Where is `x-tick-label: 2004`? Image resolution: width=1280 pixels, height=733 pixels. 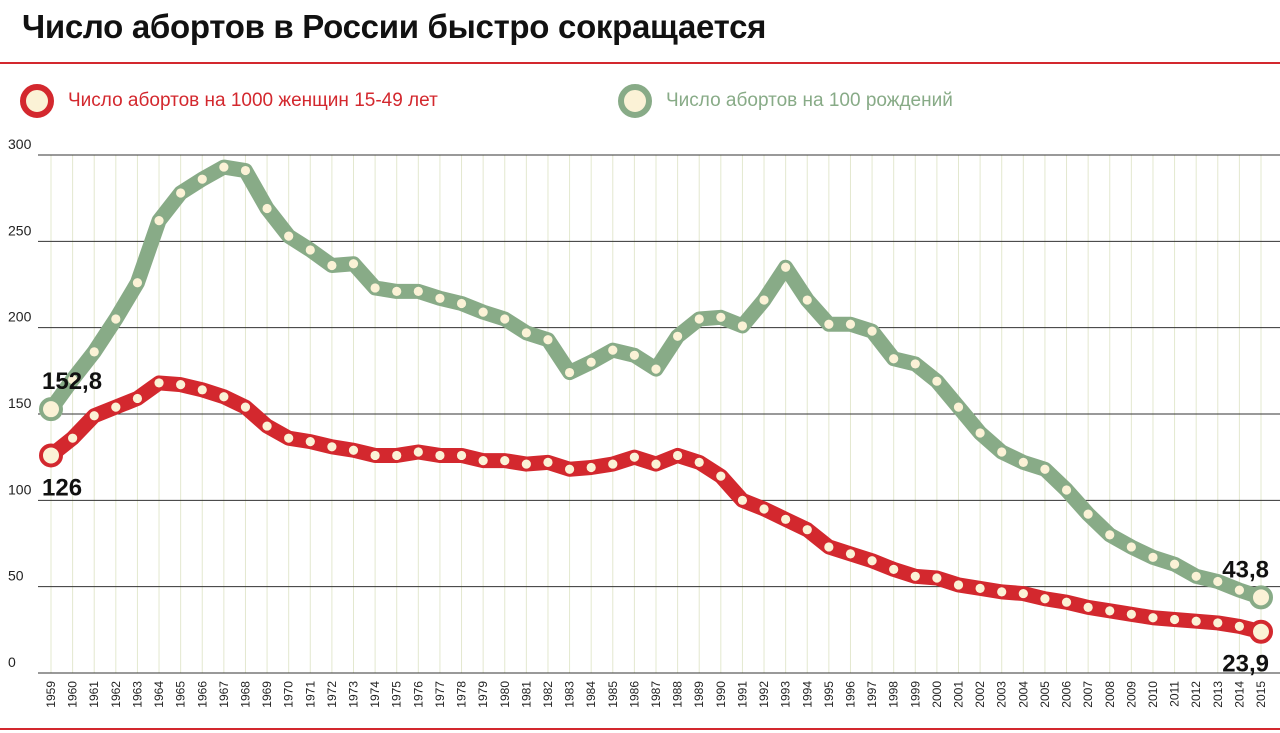 x-tick-label: 2004 is located at coordinates (1023, 694).